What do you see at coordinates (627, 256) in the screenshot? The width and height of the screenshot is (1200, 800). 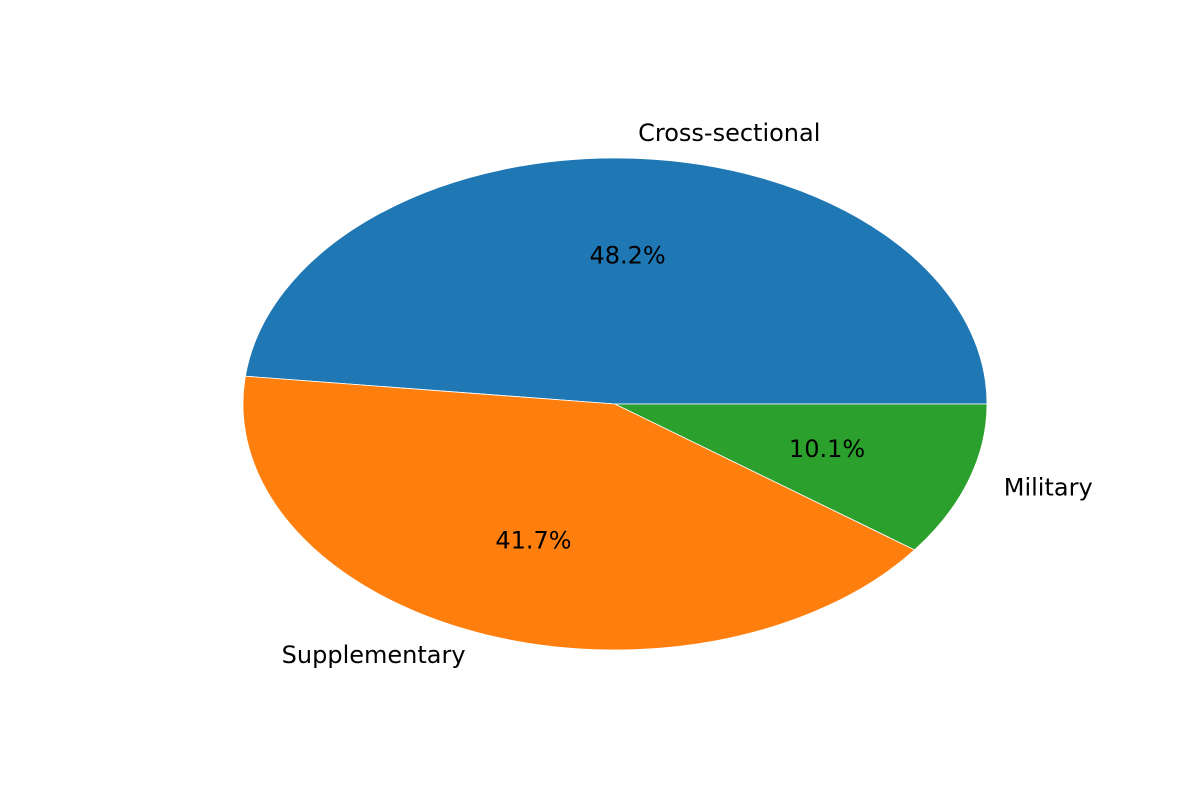 I see `slice-percent-cross-sectional: 48.2%` at bounding box center [627, 256].